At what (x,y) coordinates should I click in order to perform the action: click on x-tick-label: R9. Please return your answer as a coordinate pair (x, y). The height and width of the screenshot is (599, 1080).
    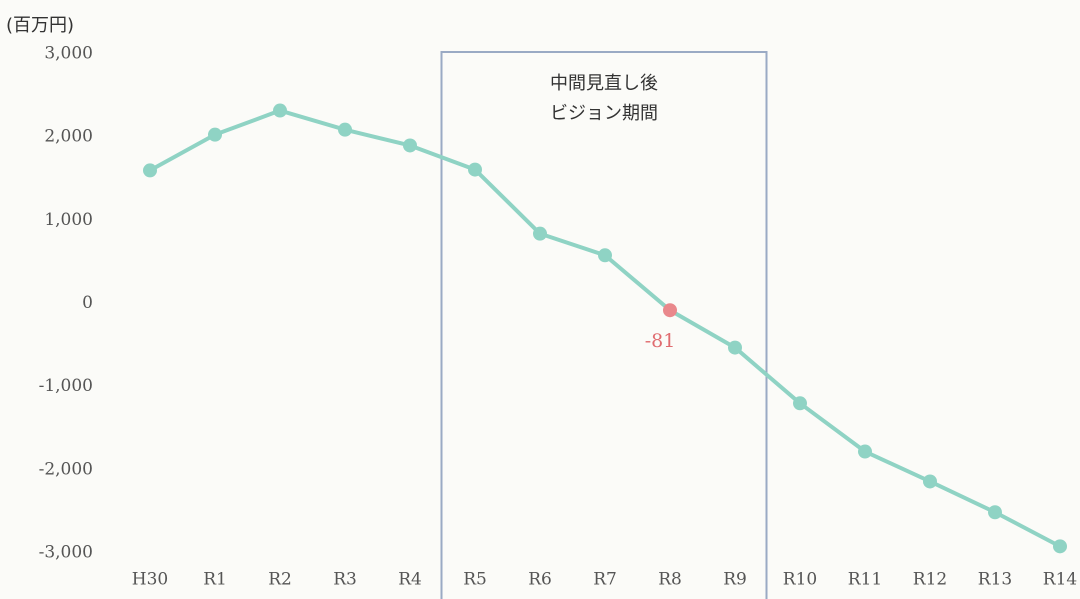
    Looking at the image, I should click on (735, 580).